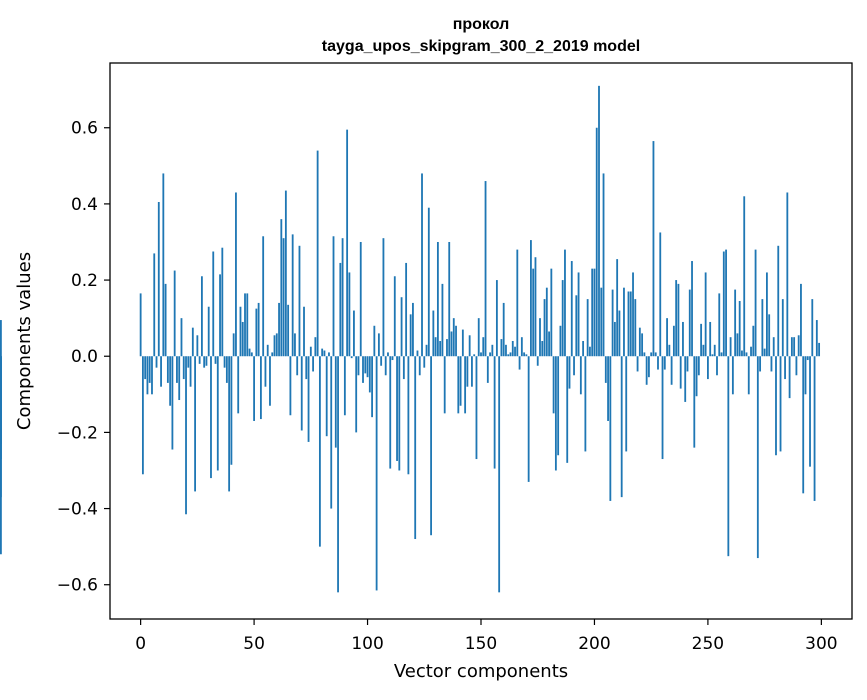 The width and height of the screenshot is (867, 700). I want to click on y-tick-label: 0.0, so click(84, 357).